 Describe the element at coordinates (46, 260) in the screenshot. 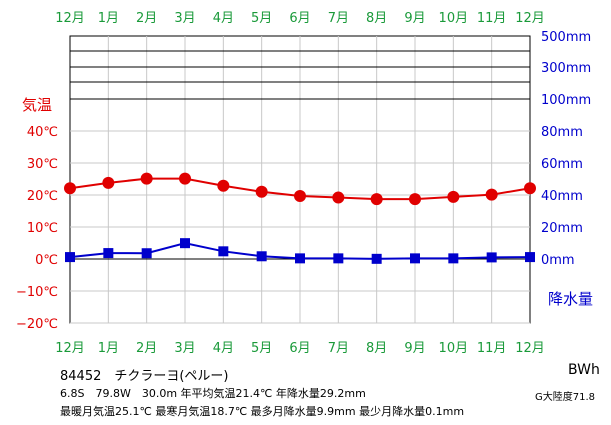

I see `temperature-tick: 0℃` at that location.